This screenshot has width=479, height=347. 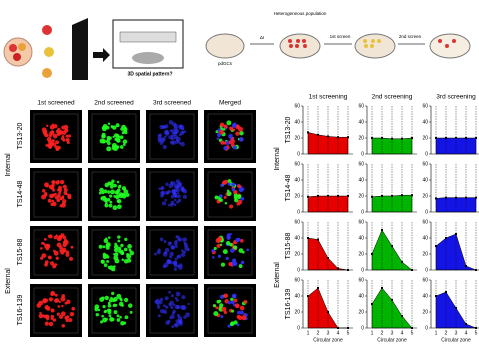 I want to click on x-tick-label: 1, so click(x=308, y=333).